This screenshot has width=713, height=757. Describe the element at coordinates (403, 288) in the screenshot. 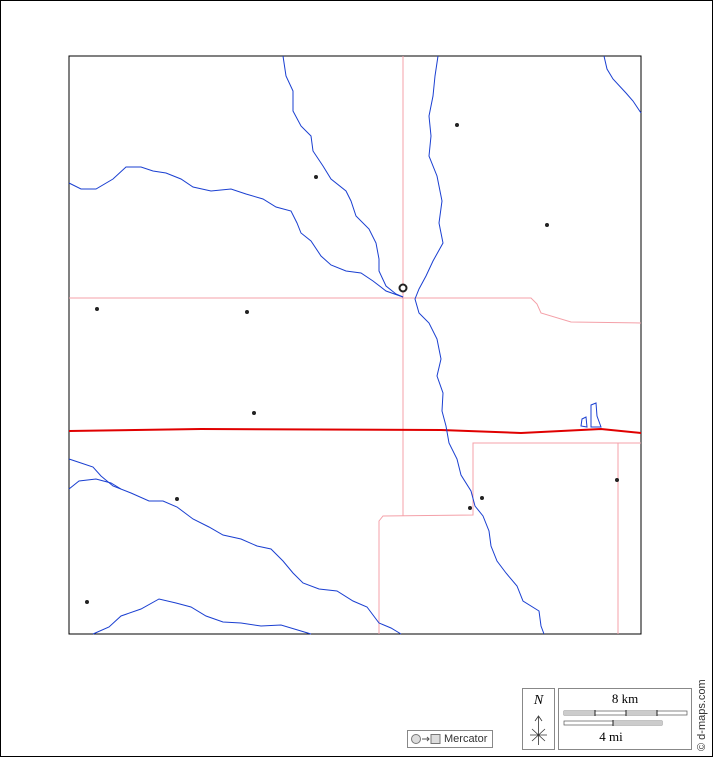

I see `county-seat-marker` at that location.